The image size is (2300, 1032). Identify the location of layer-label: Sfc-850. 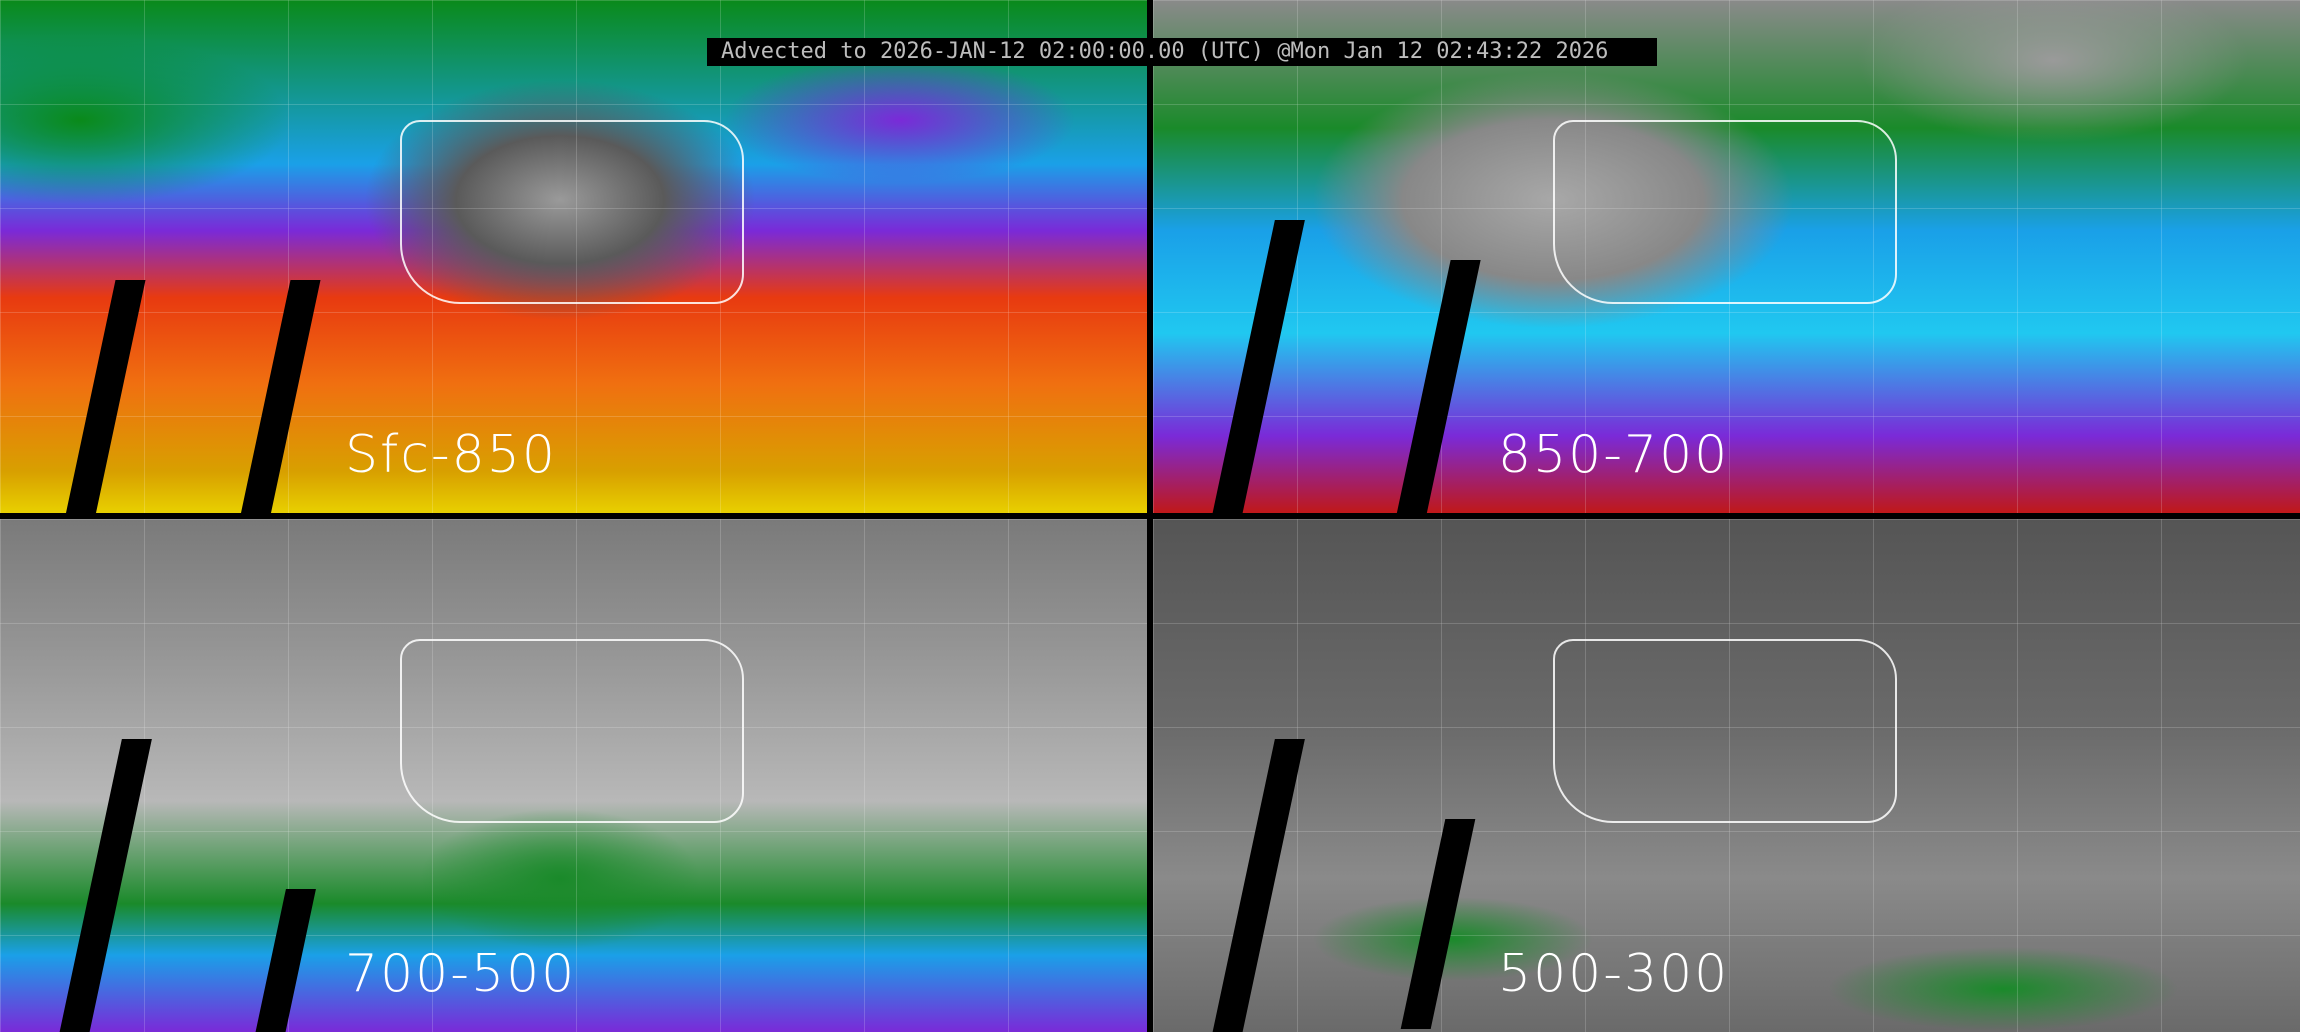
(451, 455).